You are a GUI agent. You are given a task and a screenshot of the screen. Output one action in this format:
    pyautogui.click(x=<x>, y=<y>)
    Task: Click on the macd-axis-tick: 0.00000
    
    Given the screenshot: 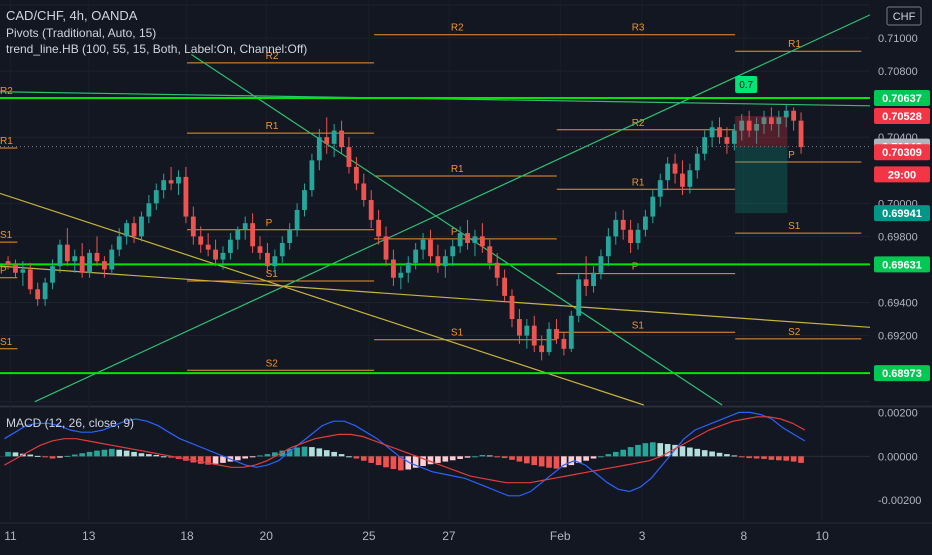 What is the action you would take?
    pyautogui.click(x=898, y=457)
    